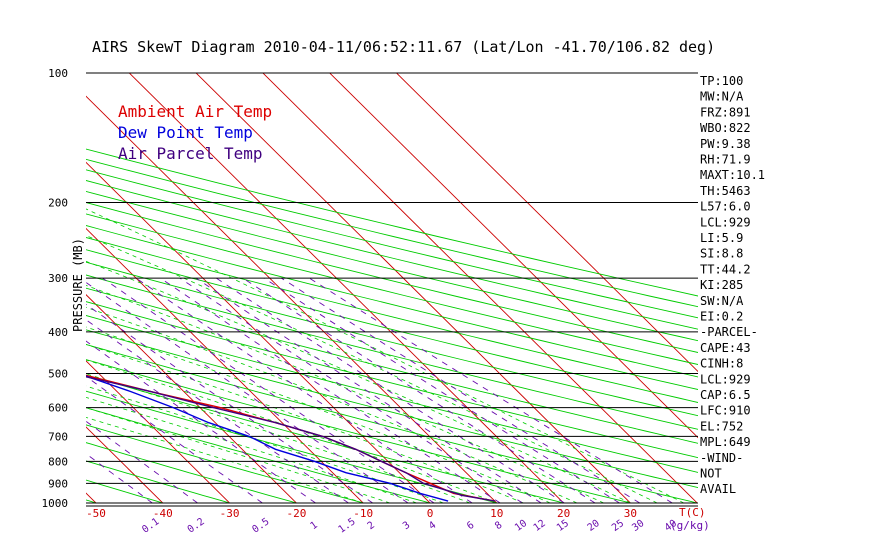 This screenshot has width=870, height=560. Describe the element at coordinates (363, 513) in the screenshot. I see `bottom-temp-tick-label: -10` at that location.